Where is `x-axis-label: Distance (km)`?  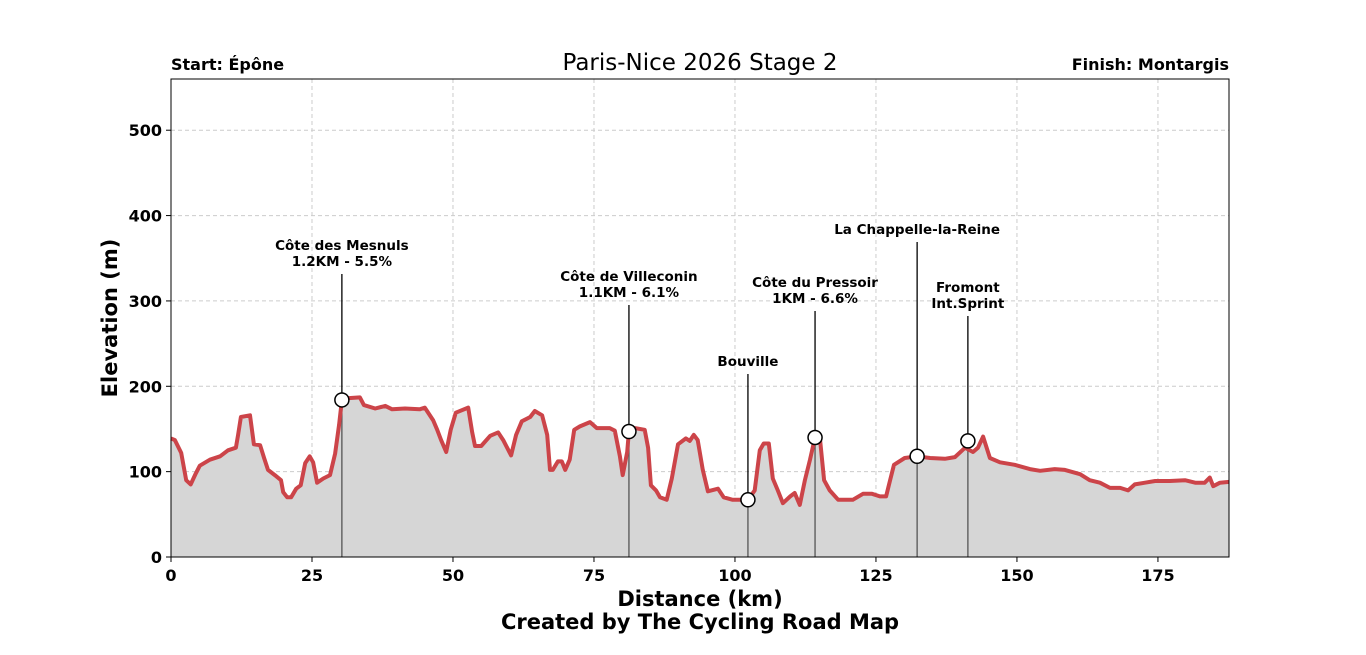 x-axis-label: Distance (km) is located at coordinates (699, 599).